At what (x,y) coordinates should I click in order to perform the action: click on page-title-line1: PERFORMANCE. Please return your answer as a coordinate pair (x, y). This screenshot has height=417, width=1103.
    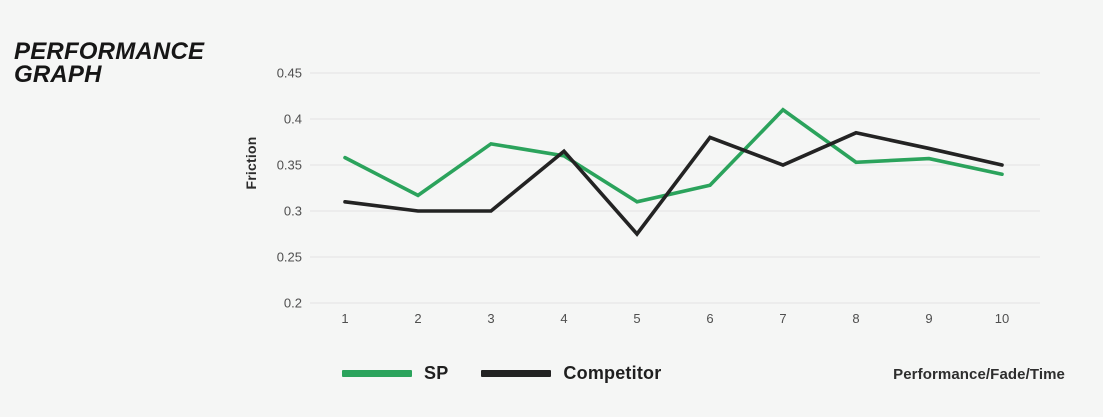
    Looking at the image, I should click on (109, 51).